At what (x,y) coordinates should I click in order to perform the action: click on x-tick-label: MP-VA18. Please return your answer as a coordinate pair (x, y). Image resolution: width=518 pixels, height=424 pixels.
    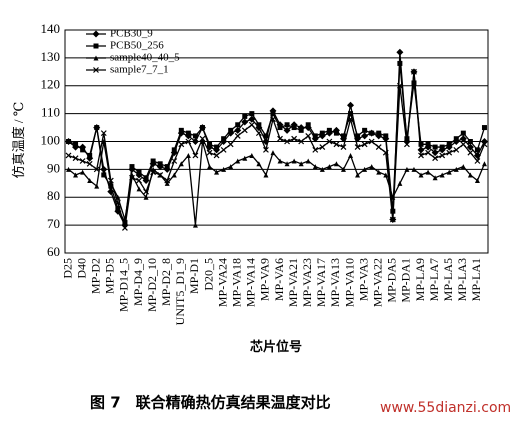
    Looking at the image, I should click on (236, 282).